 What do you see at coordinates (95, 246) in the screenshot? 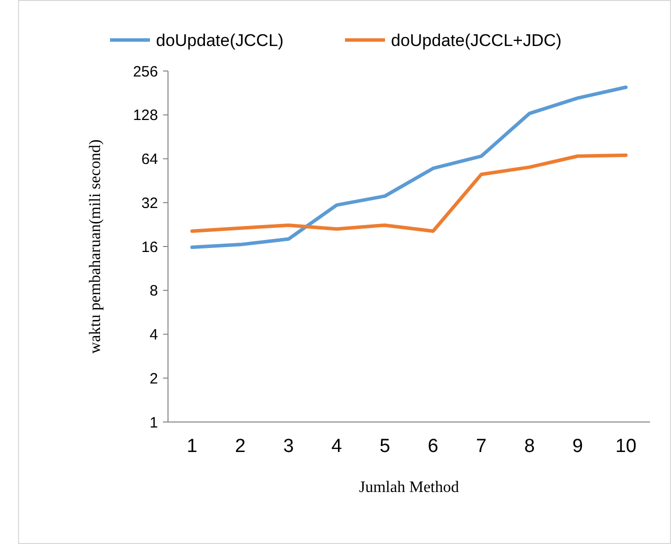
I see `y-axis-title: waktu pembaharuan(mili second)` at bounding box center [95, 246].